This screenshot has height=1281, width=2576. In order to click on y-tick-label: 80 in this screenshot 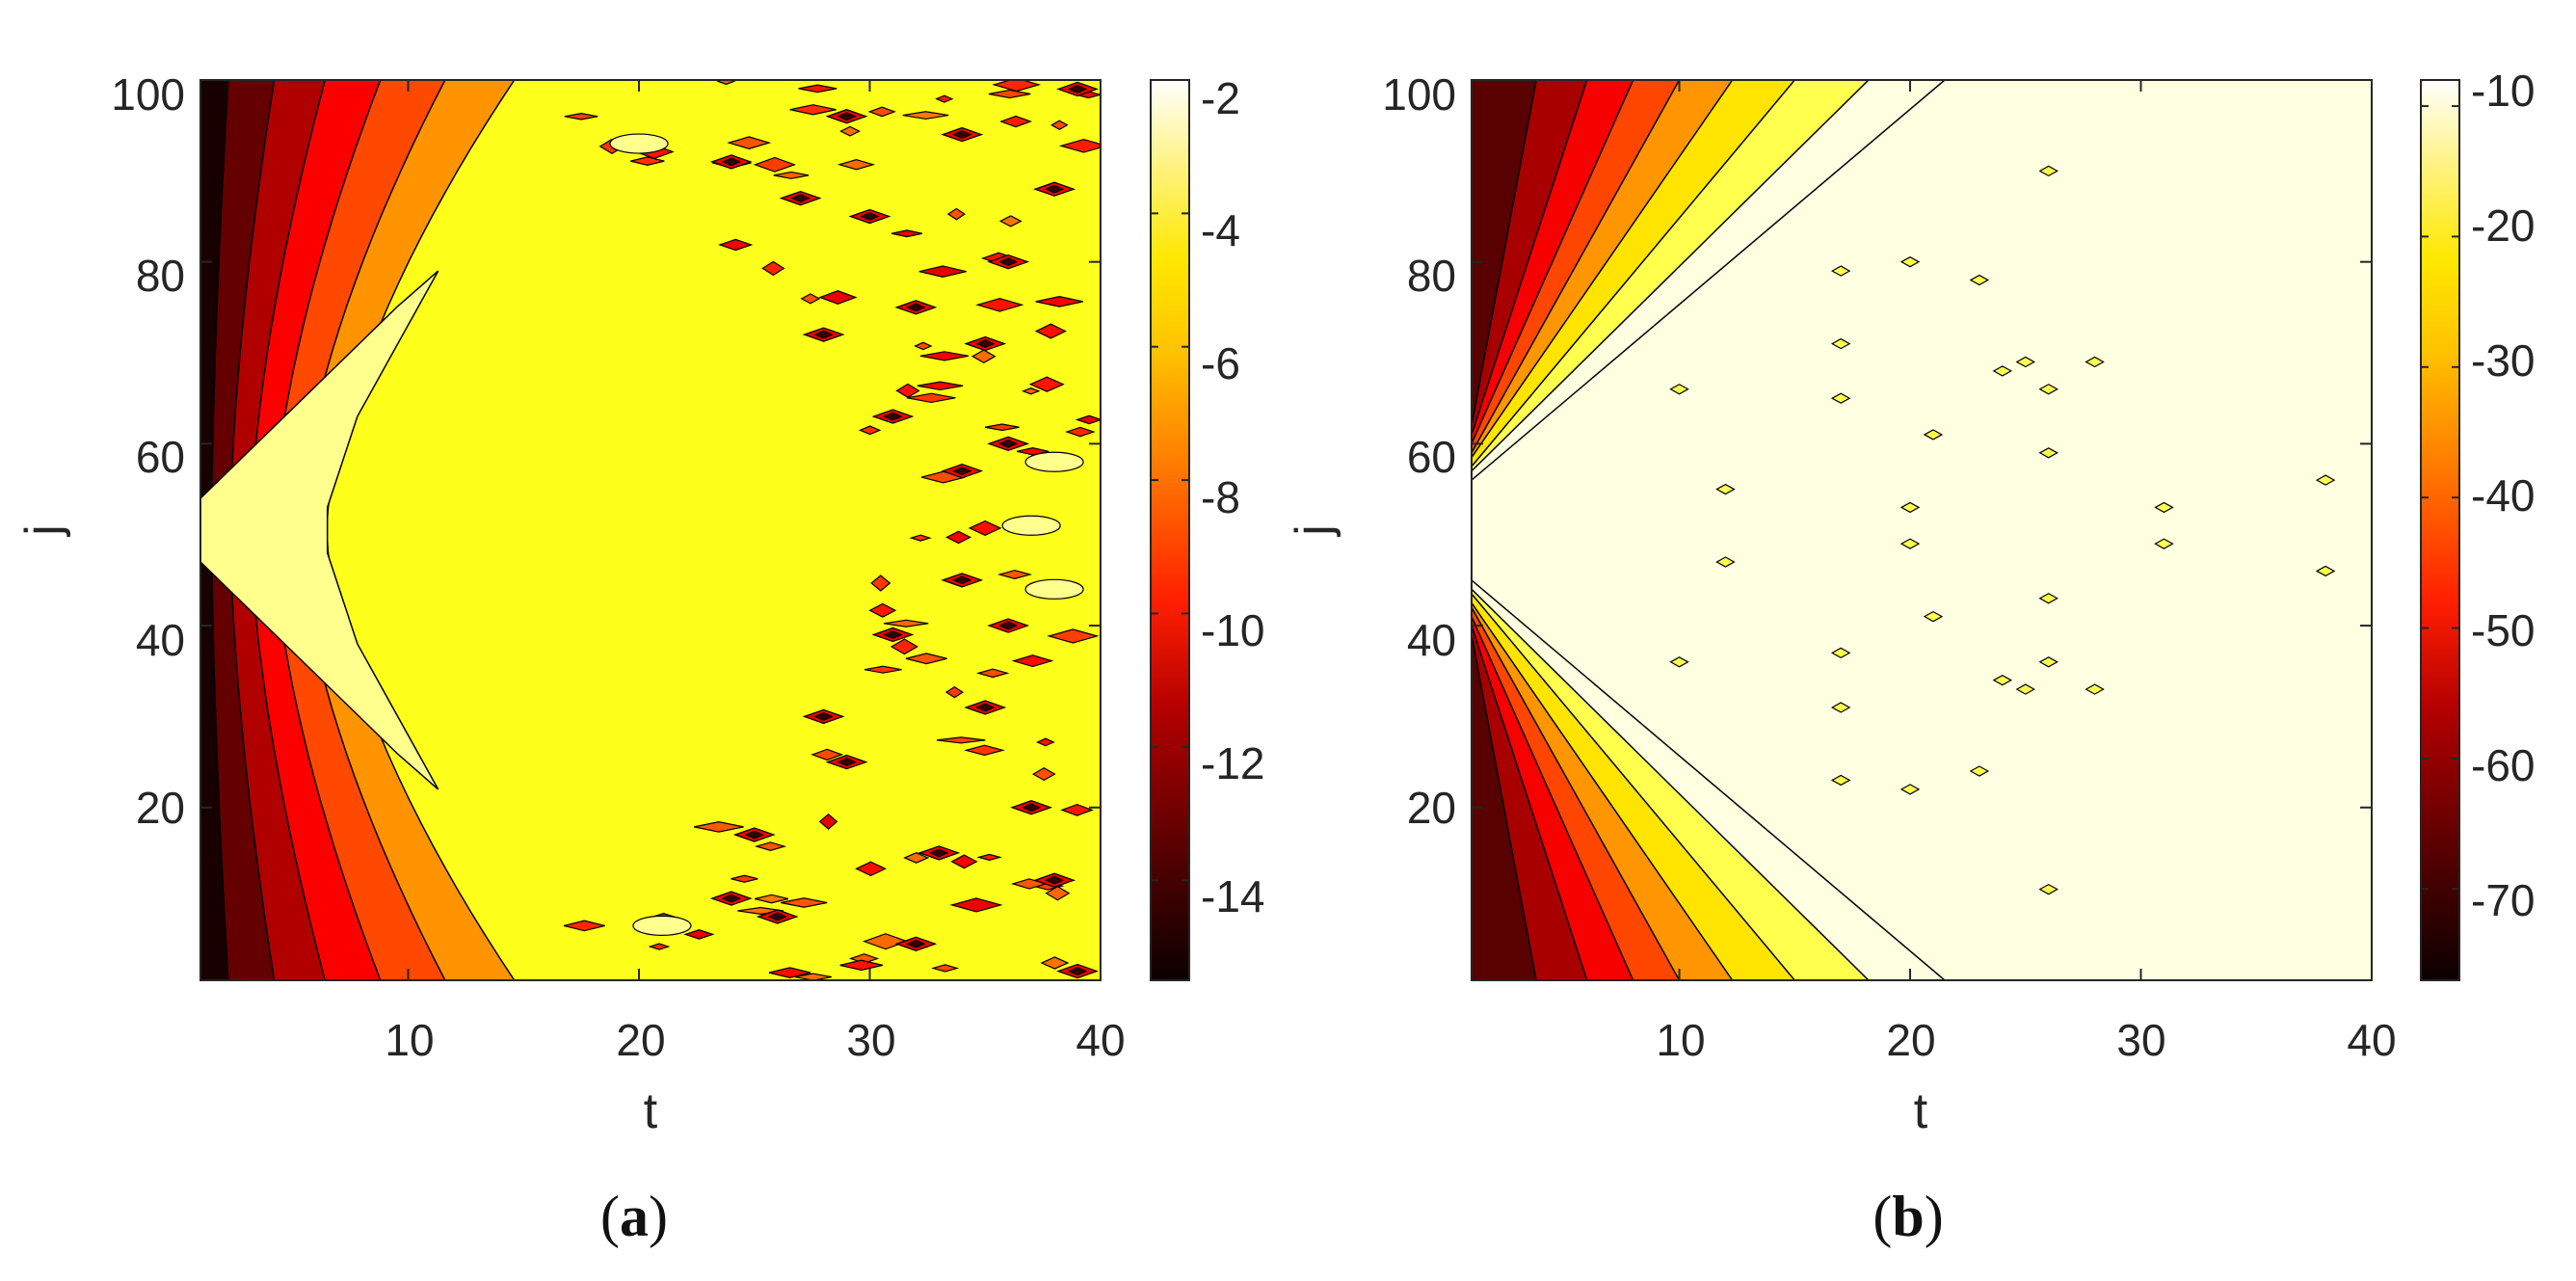, I will do `click(160, 276)`.